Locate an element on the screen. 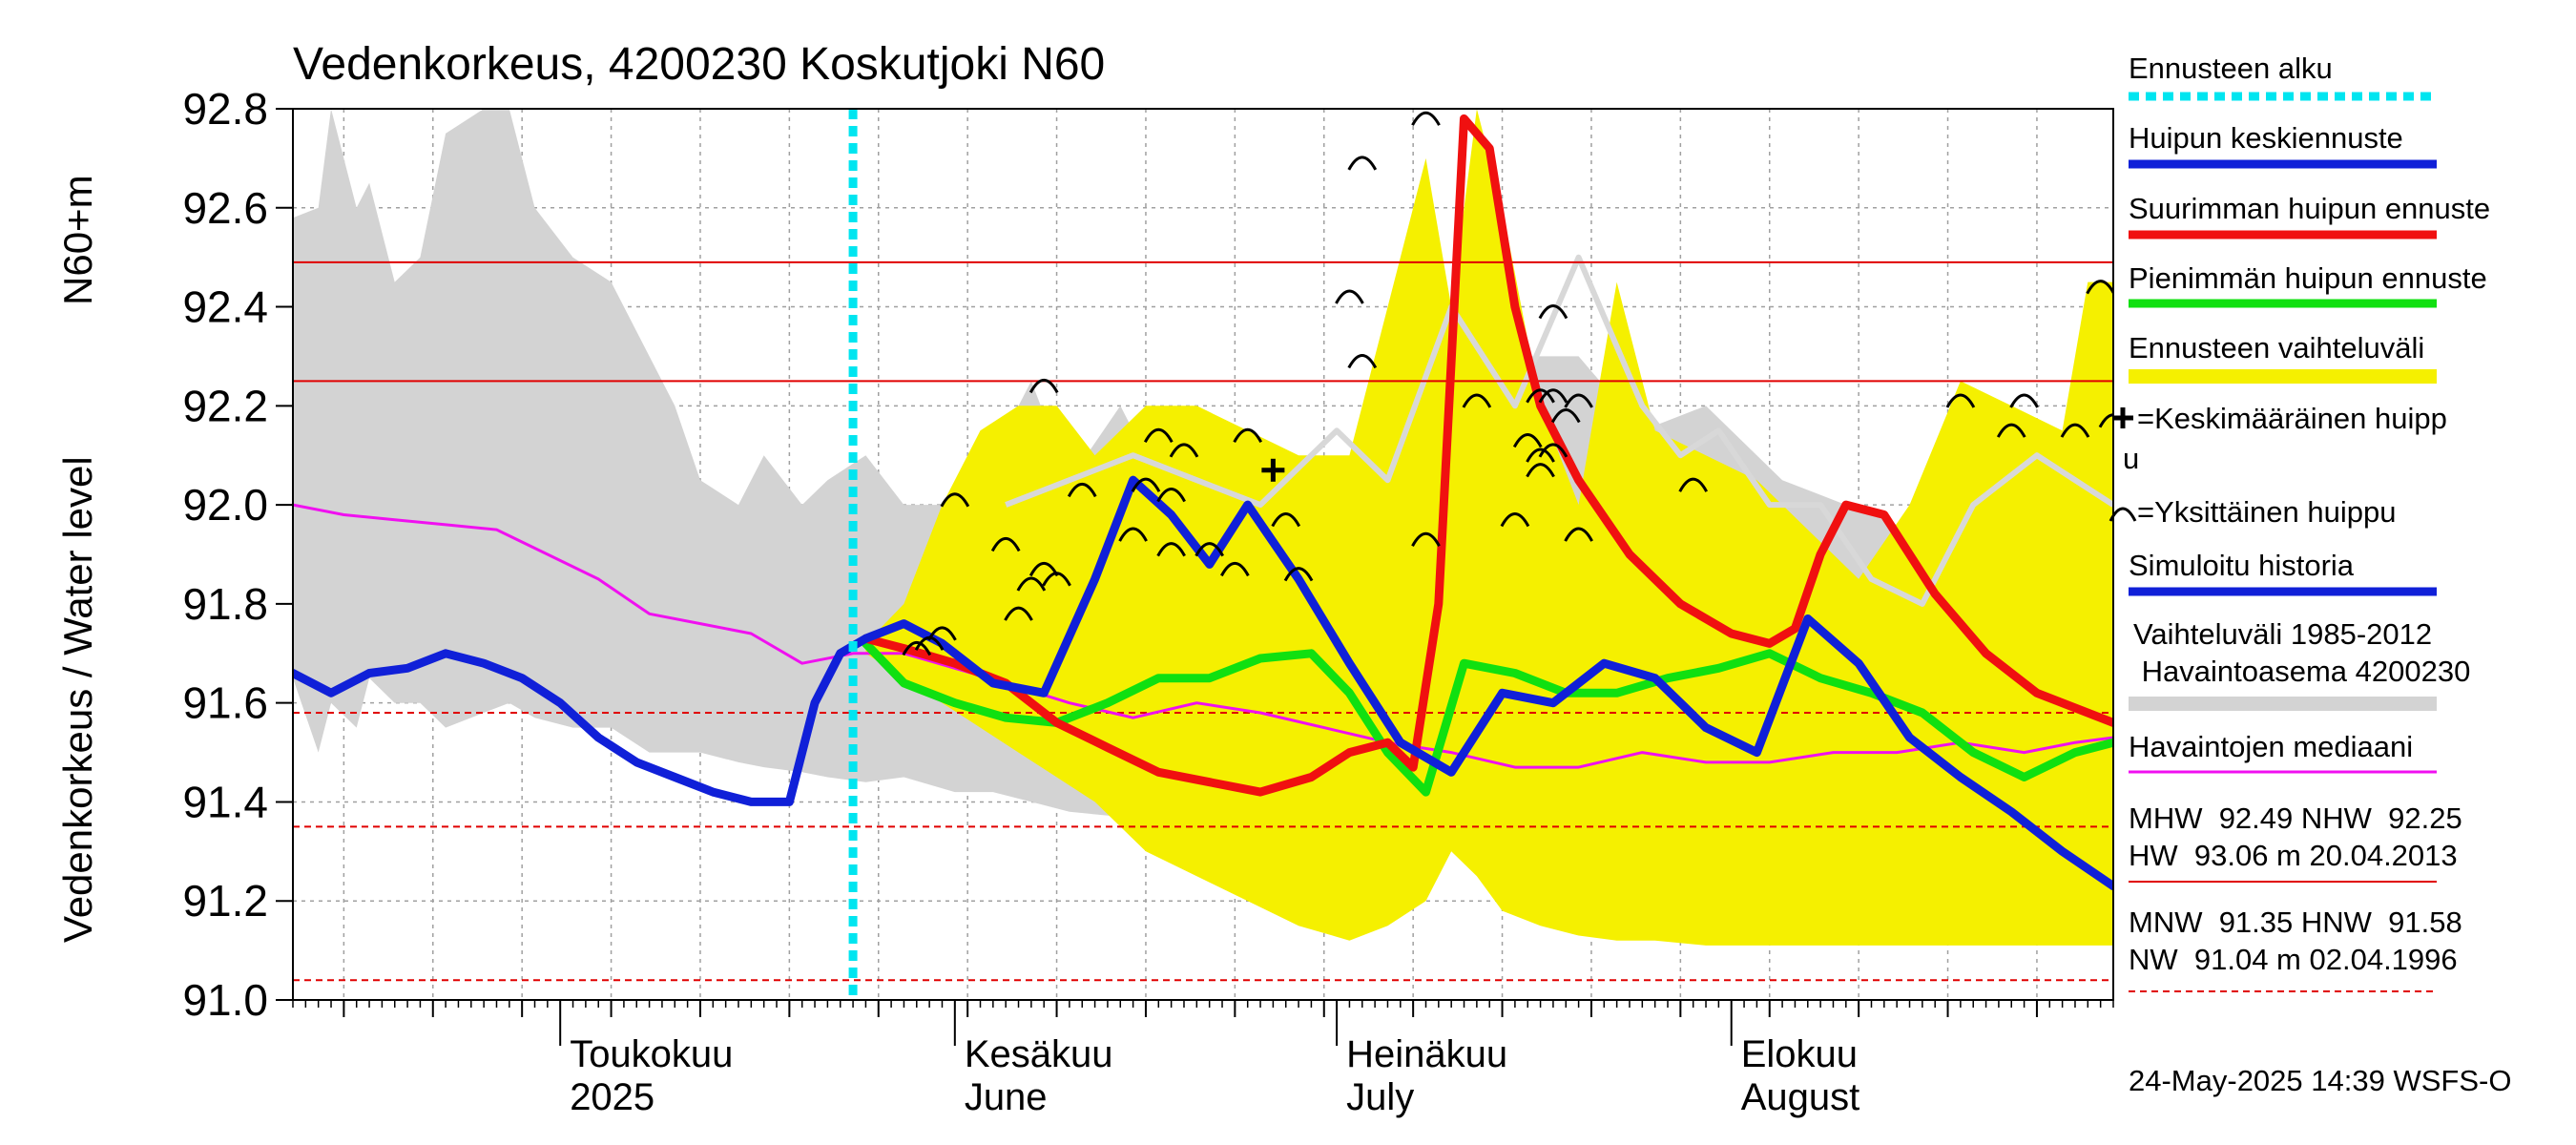  y-tick-label: 92.2 is located at coordinates (225, 405).